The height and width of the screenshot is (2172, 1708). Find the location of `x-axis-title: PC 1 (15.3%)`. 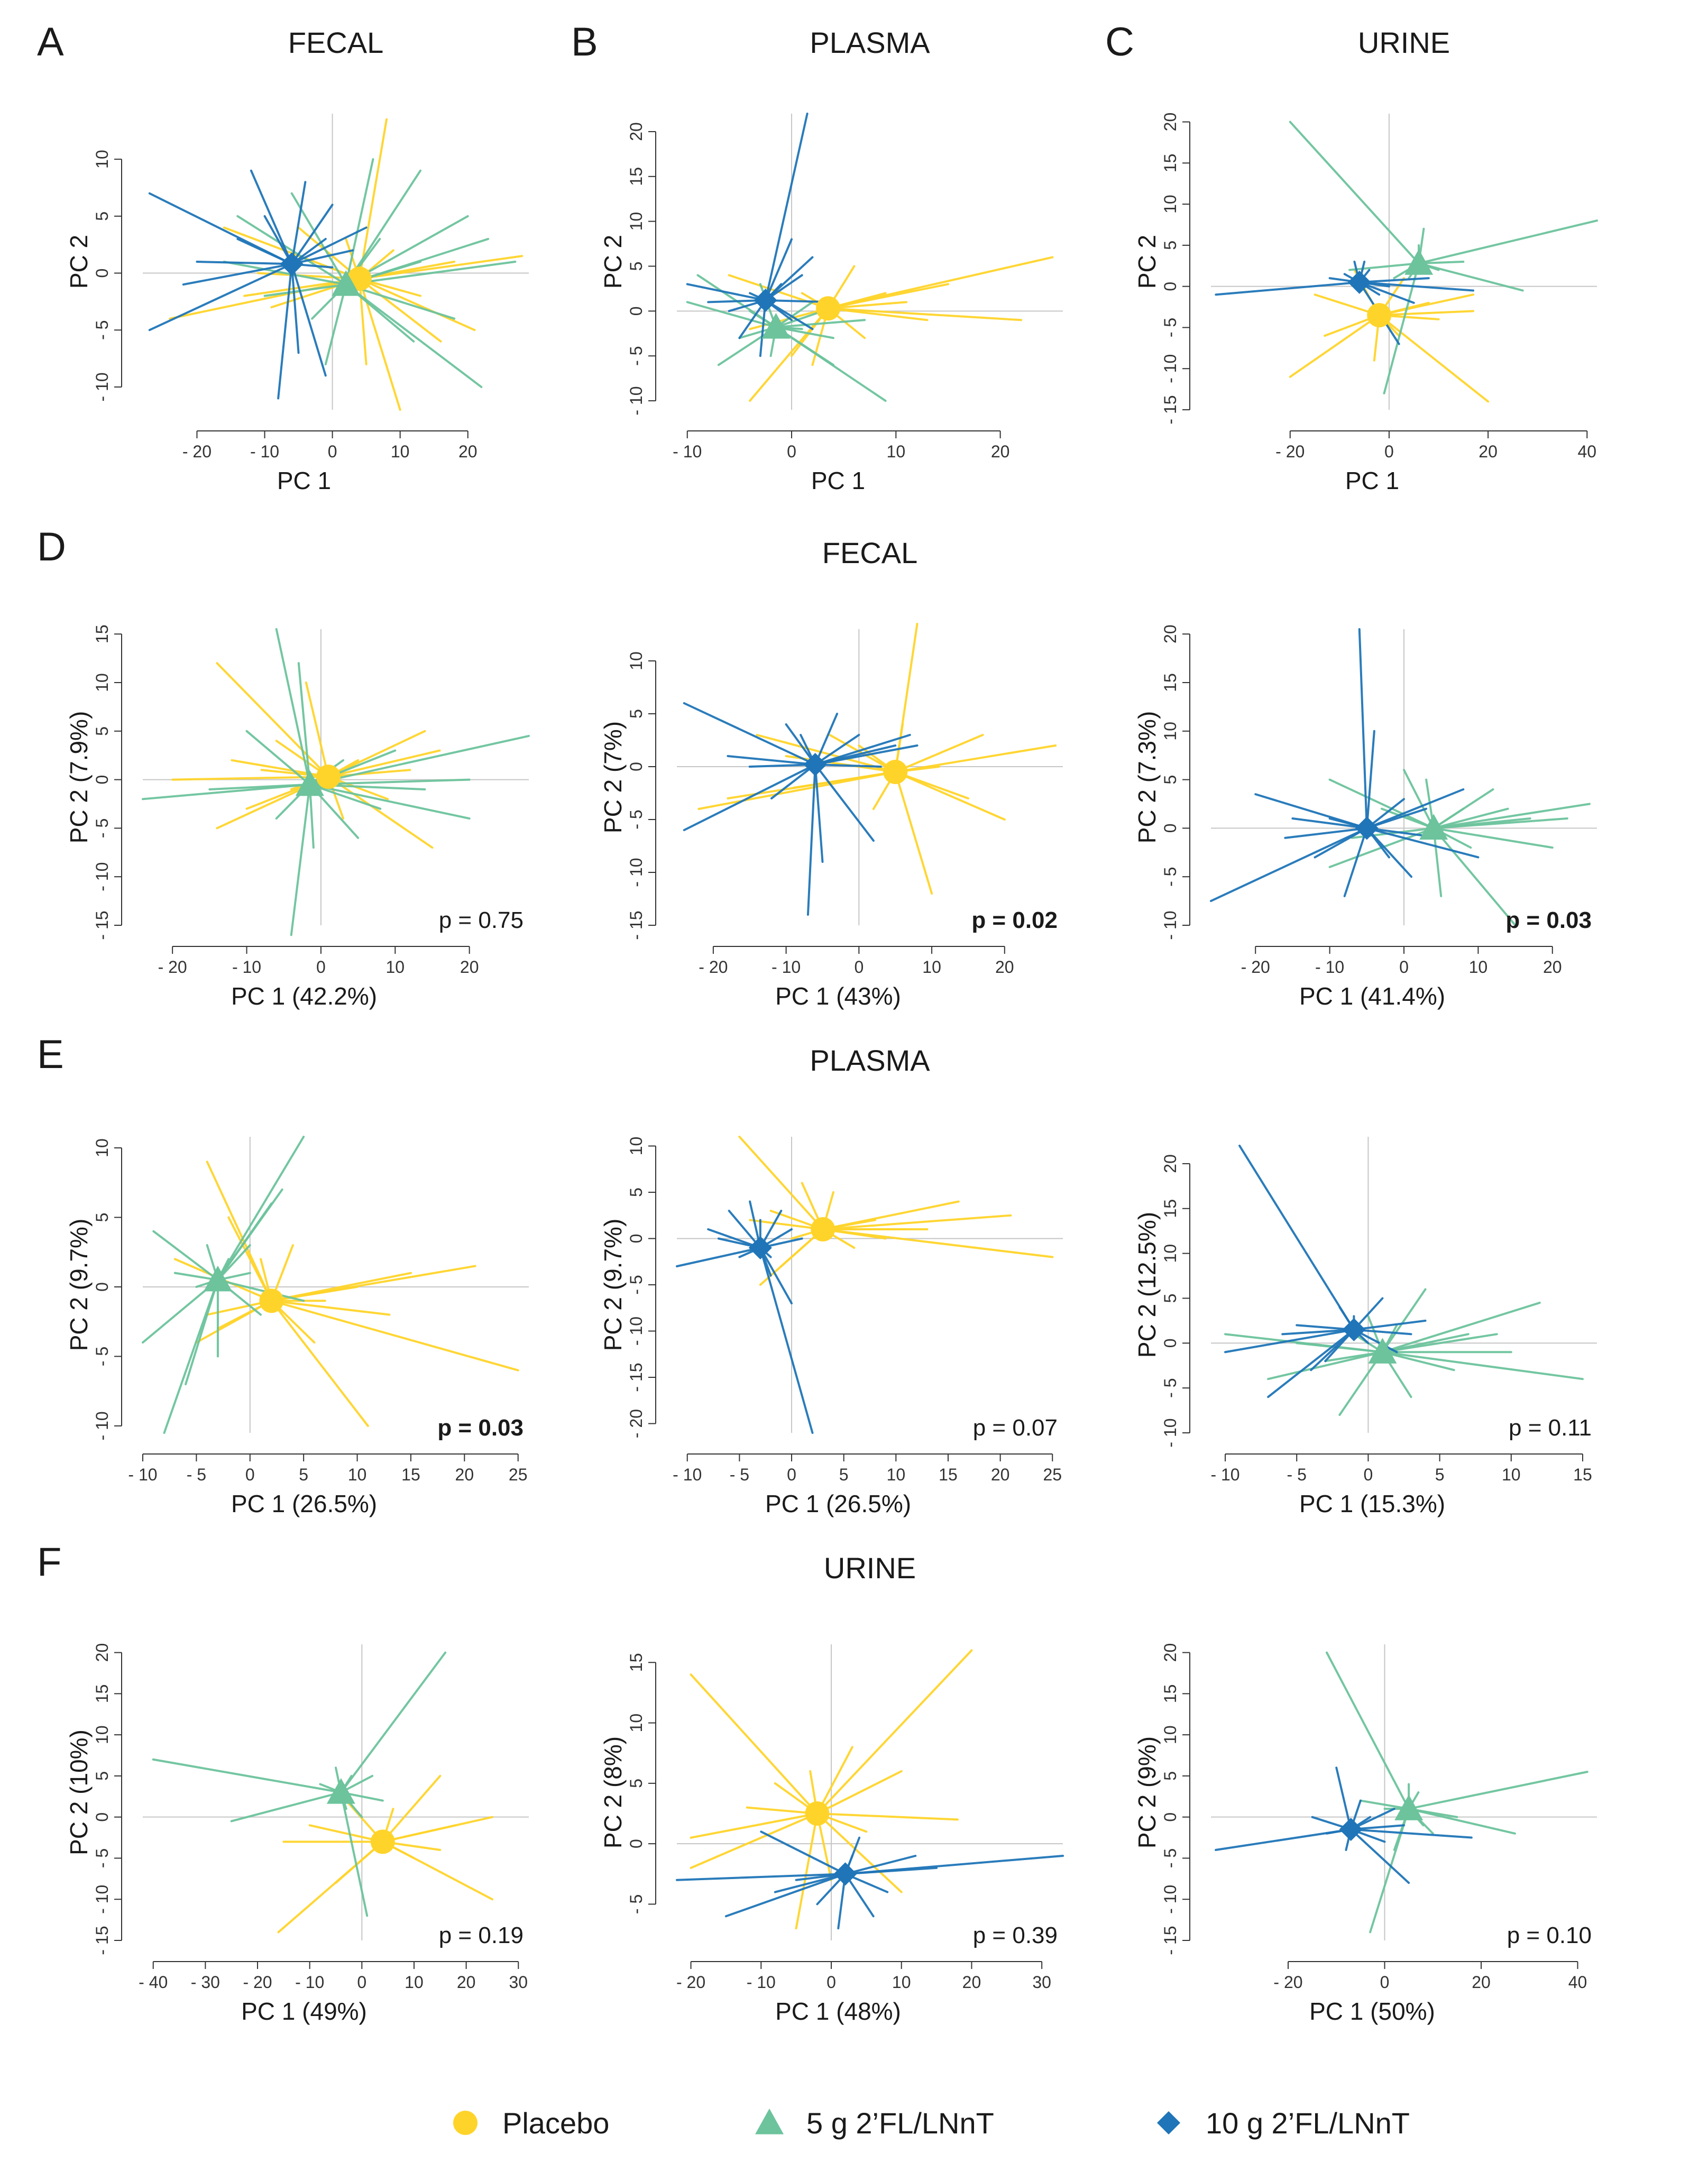

x-axis-title: PC 1 (15.3%) is located at coordinates (1372, 1503).